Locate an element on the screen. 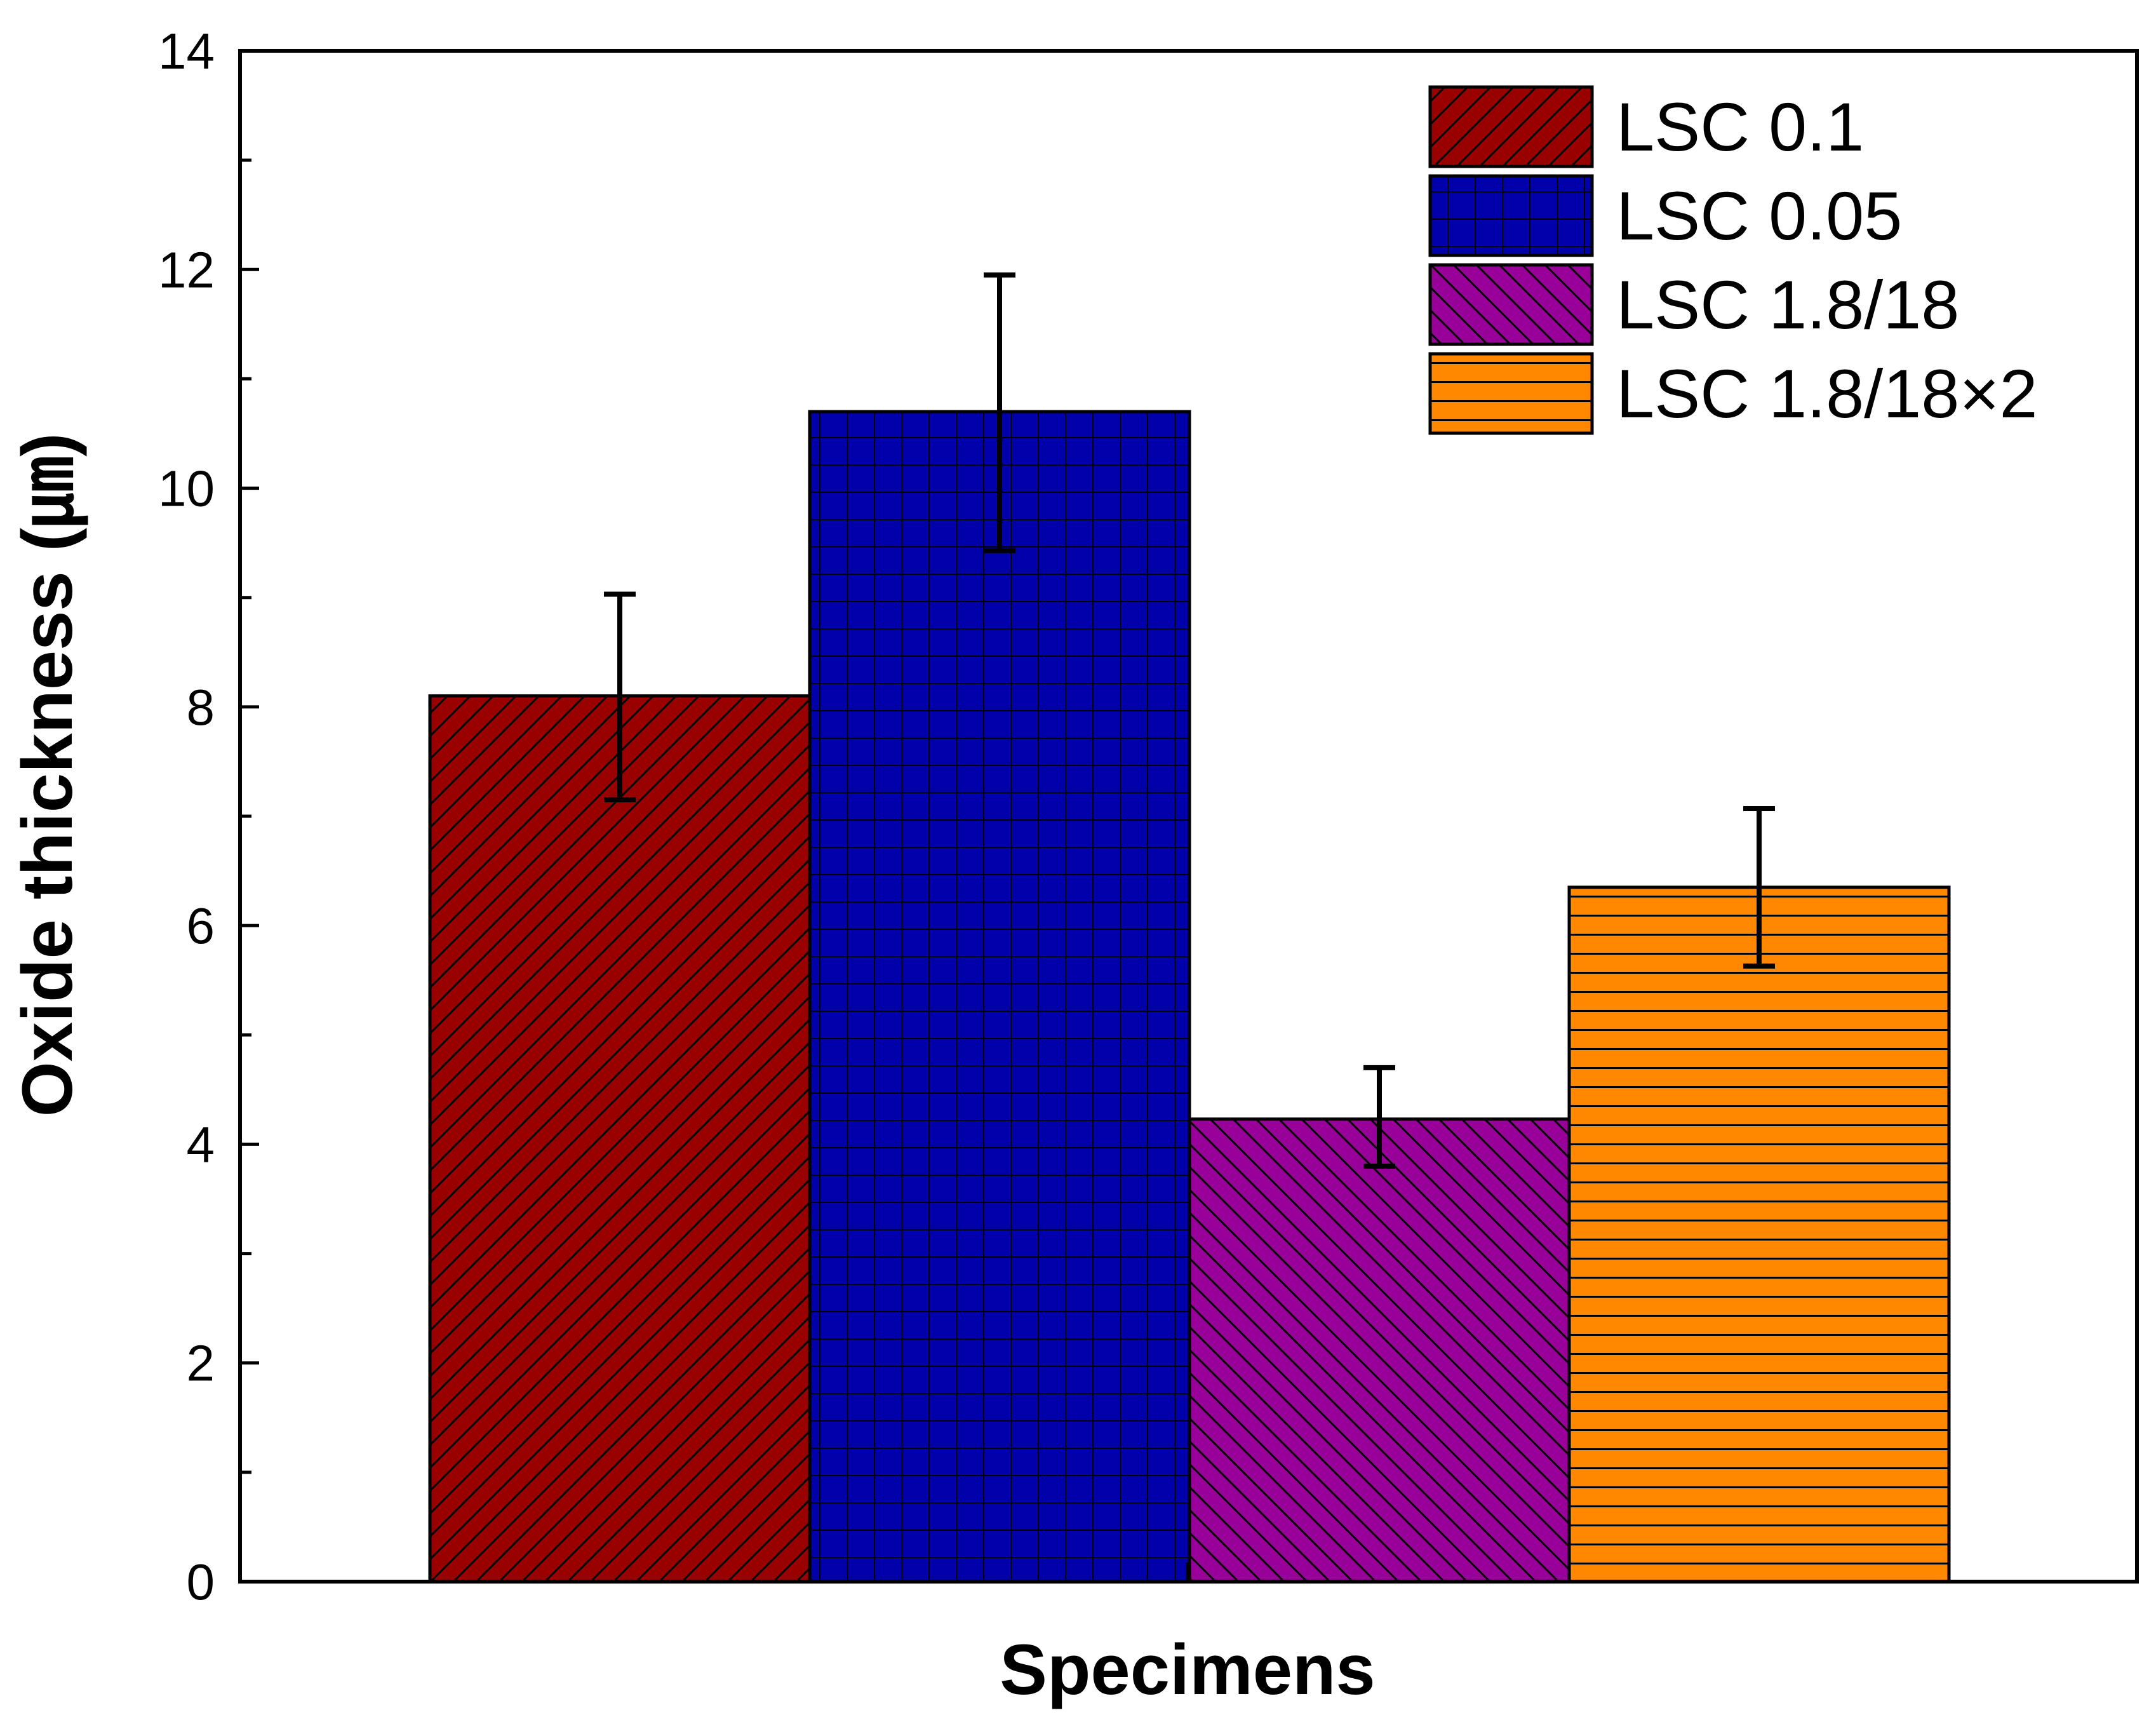 This screenshot has width=2156, height=1722. legend-item-1: LSC 0.1 is located at coordinates (1646, 126).